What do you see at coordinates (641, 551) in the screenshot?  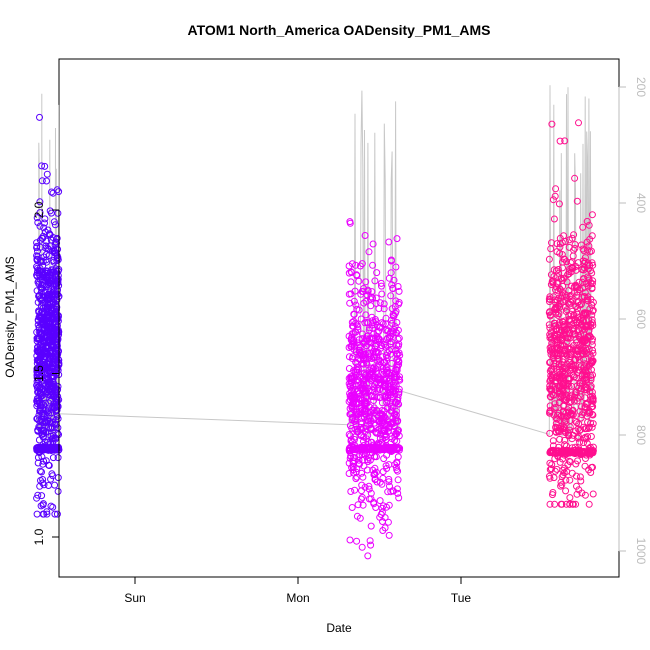 I see `secondary-tick-label: 1000` at bounding box center [641, 551].